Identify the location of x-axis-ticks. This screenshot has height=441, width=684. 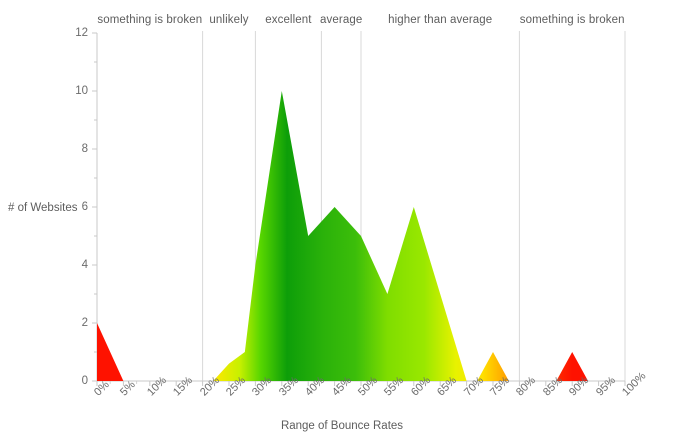
(361, 383).